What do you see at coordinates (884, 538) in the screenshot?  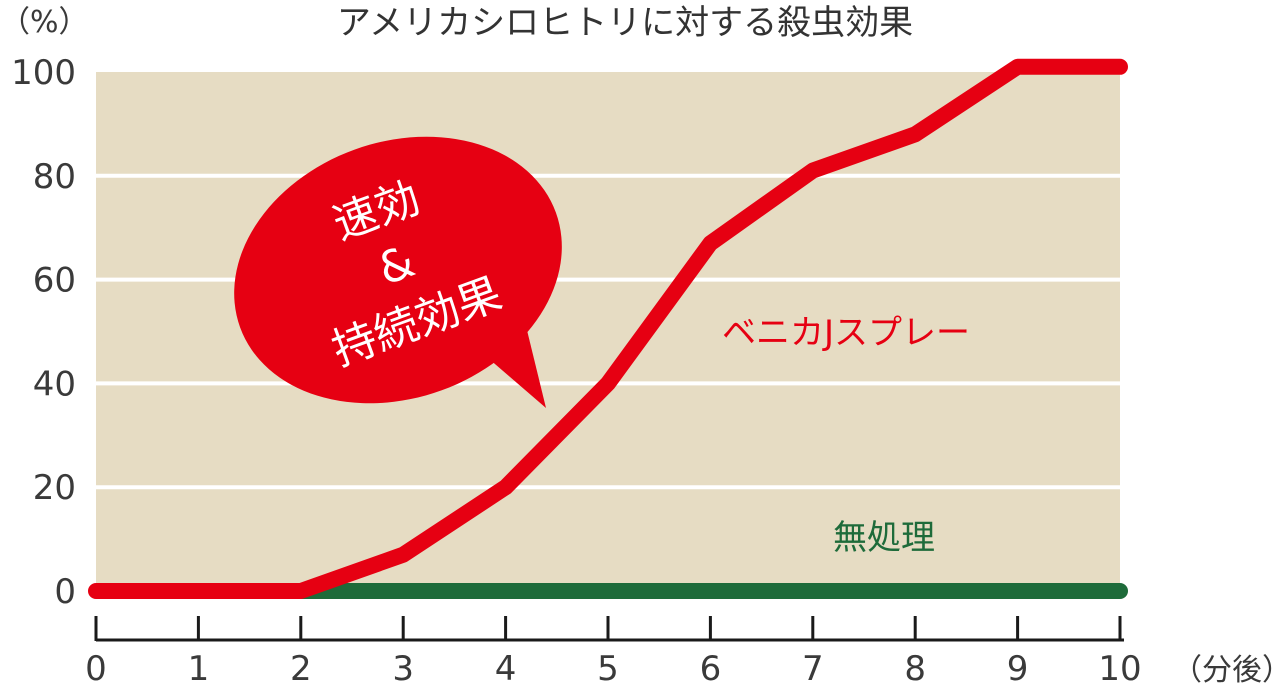 I see `series-label-untreated: 無処理` at bounding box center [884, 538].